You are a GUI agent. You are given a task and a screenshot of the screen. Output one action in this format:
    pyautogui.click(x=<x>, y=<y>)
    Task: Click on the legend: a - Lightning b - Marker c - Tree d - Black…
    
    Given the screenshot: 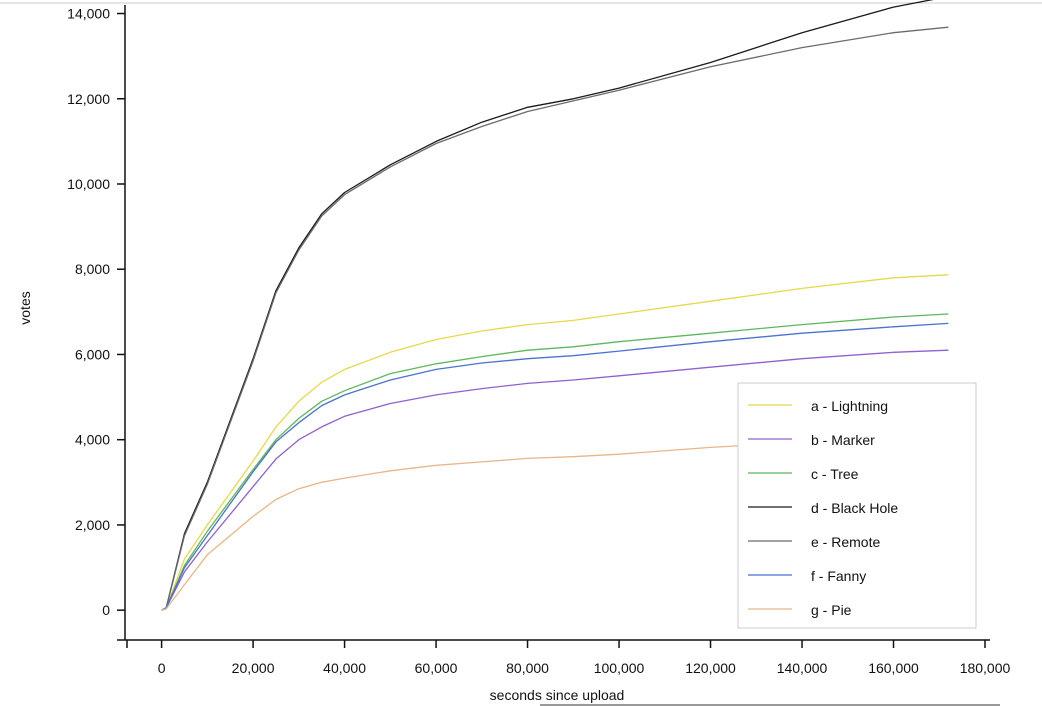 What is the action you would take?
    pyautogui.click(x=857, y=505)
    